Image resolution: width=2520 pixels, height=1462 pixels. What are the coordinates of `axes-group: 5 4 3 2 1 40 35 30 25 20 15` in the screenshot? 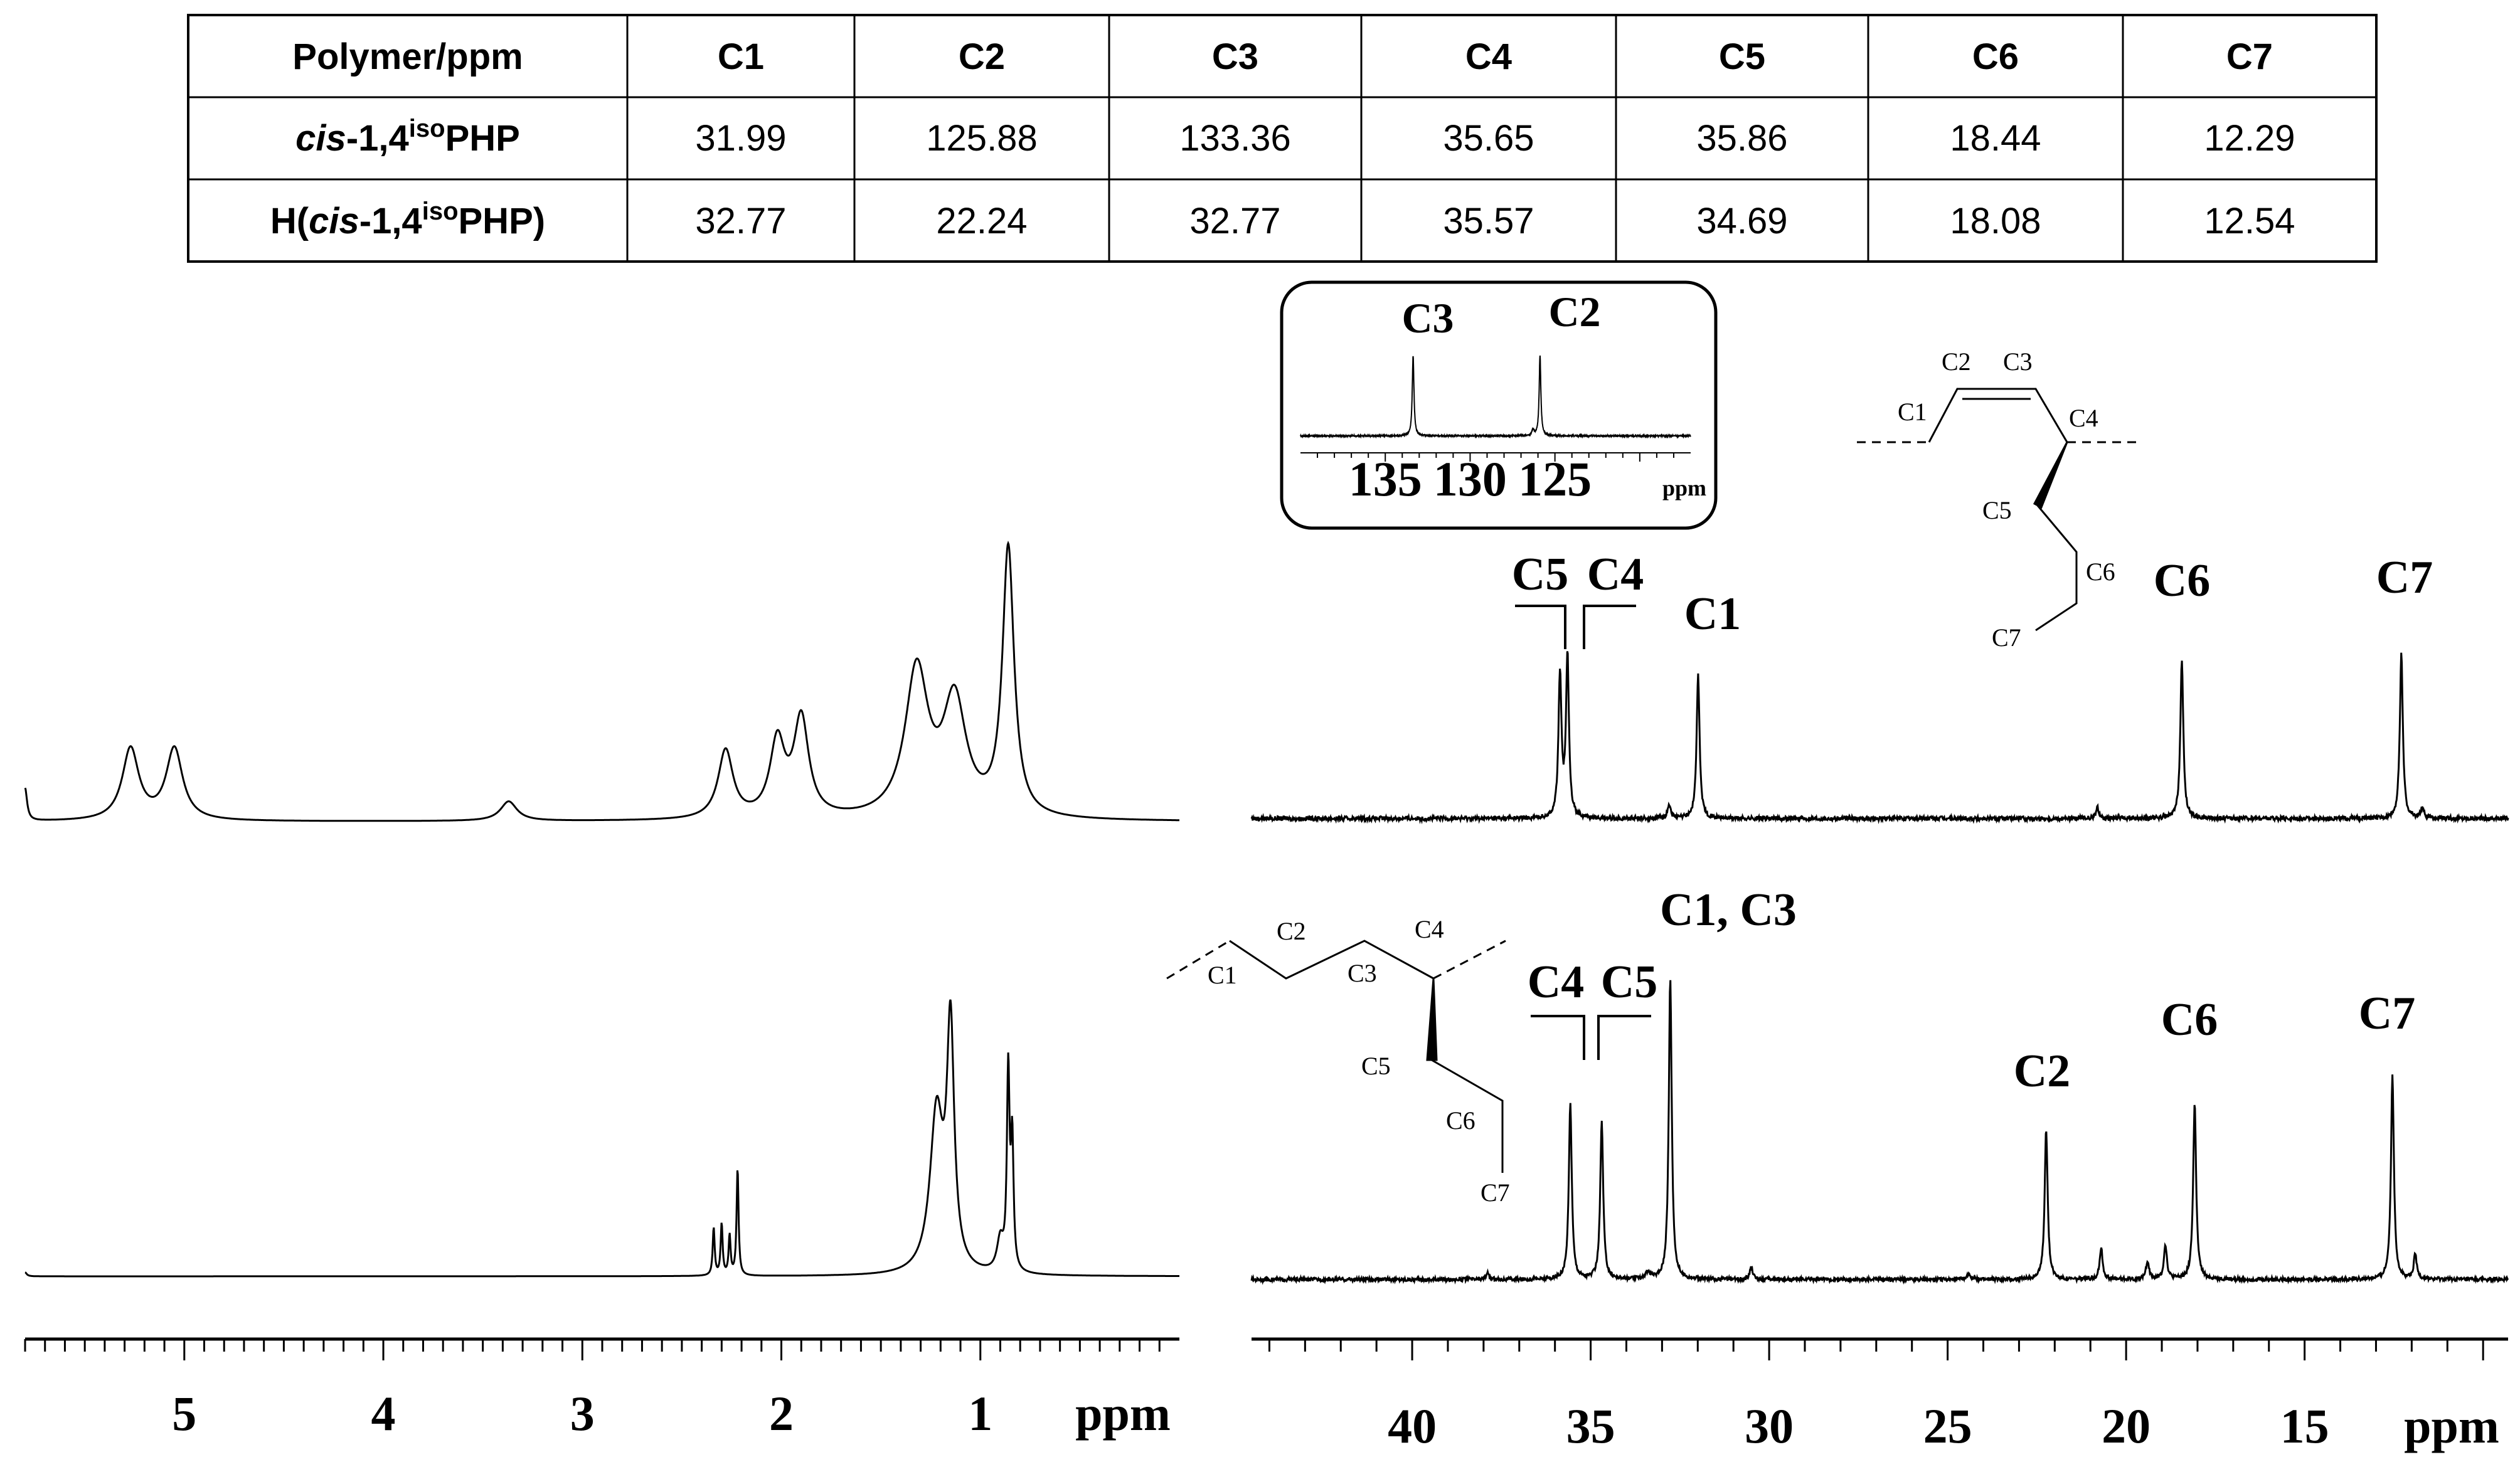 It's located at (1266, 1395).